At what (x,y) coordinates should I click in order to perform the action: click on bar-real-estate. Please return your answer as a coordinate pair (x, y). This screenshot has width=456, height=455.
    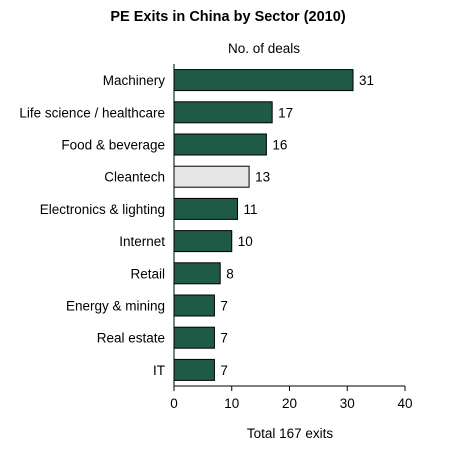
    Looking at the image, I should click on (194, 337).